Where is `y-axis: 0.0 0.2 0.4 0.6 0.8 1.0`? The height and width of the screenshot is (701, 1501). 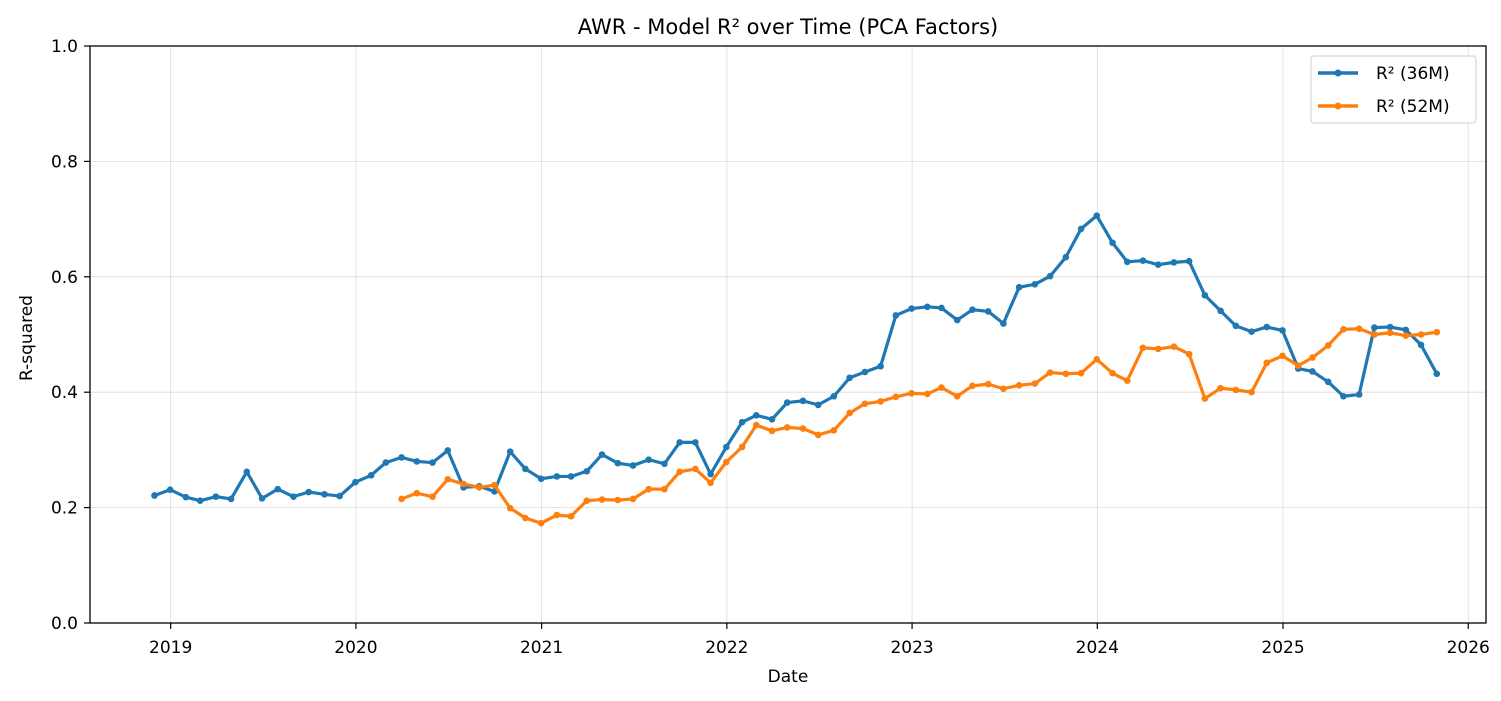 y-axis: 0.0 0.2 0.4 0.6 0.8 1.0 is located at coordinates (70, 335).